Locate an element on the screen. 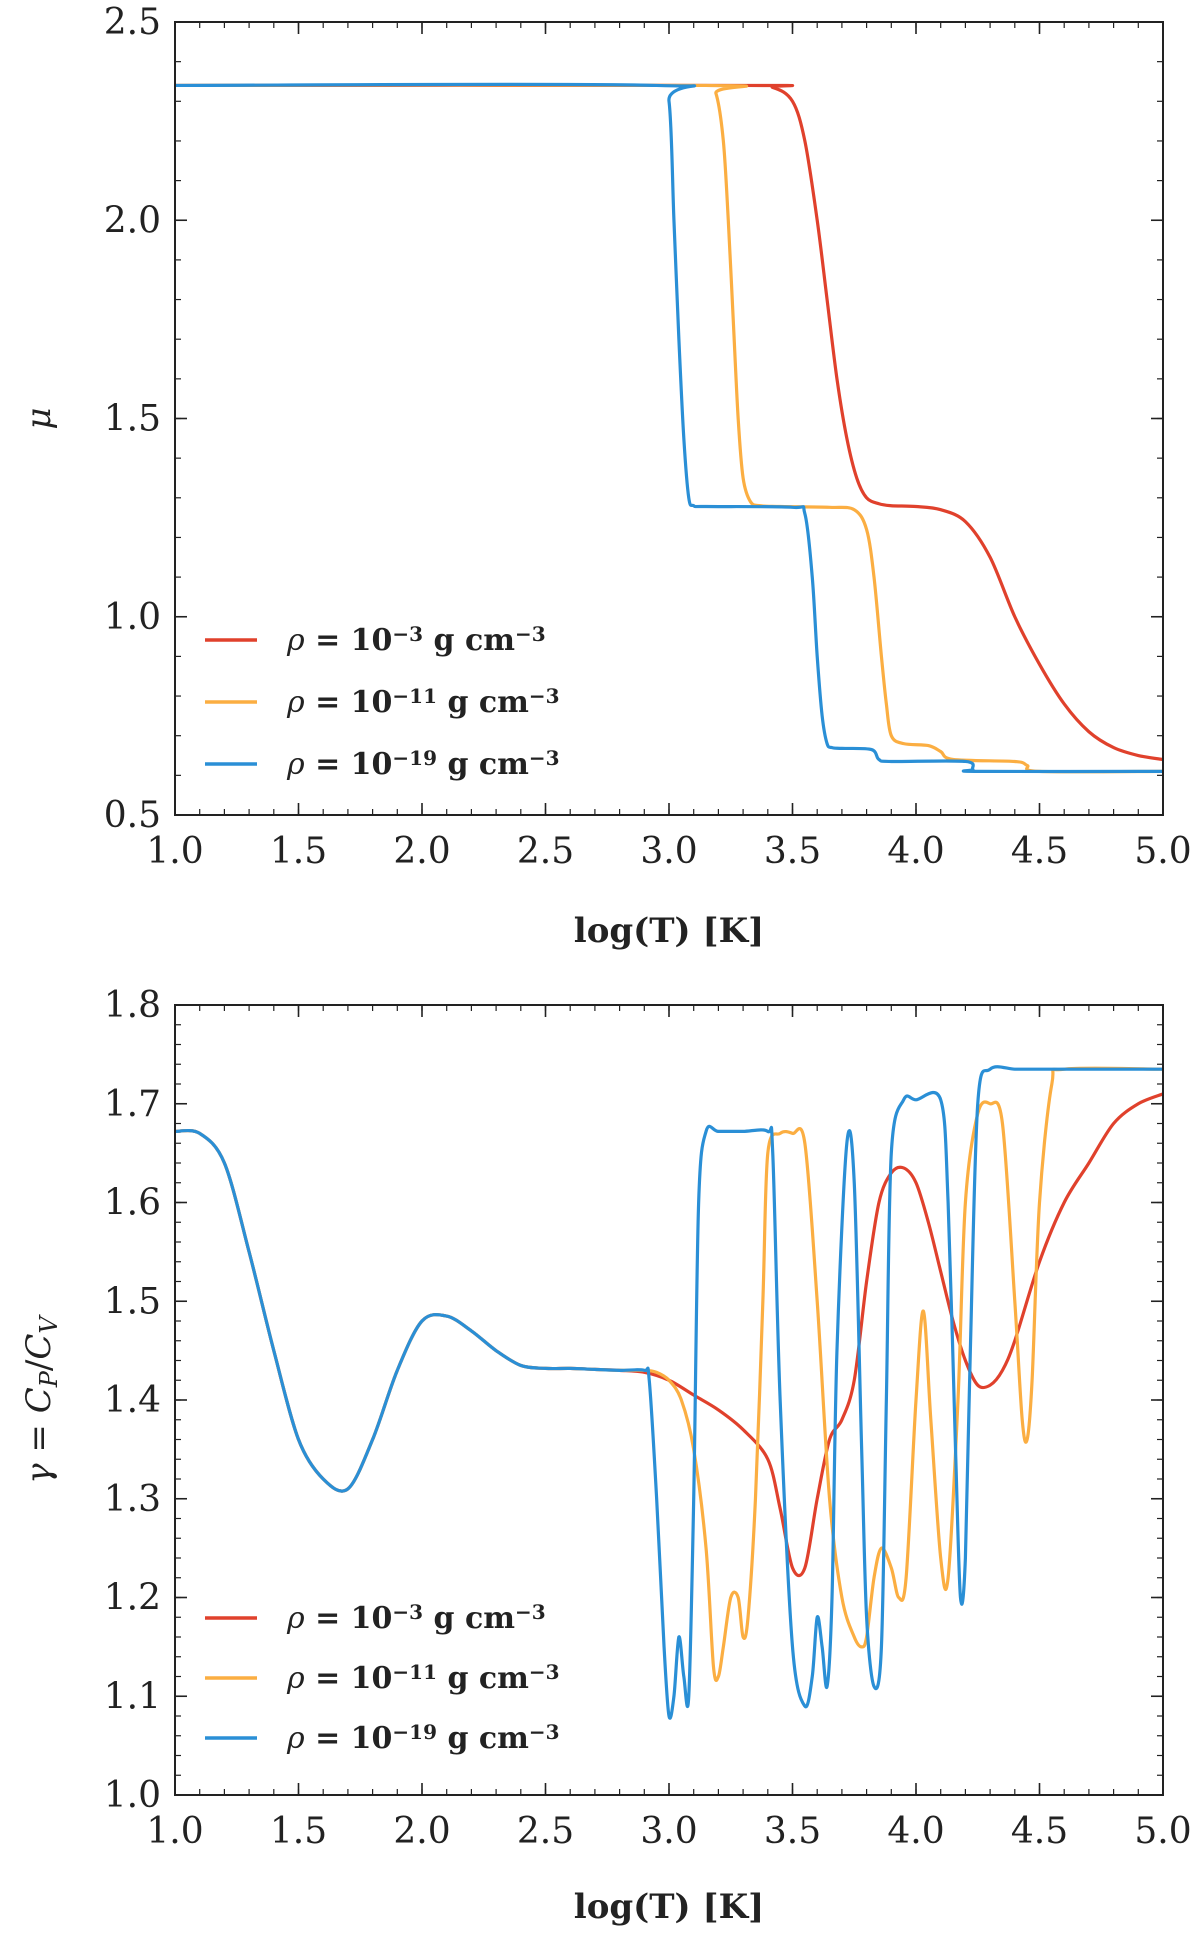  y-tick-label: 1.3 is located at coordinates (132, 1499).